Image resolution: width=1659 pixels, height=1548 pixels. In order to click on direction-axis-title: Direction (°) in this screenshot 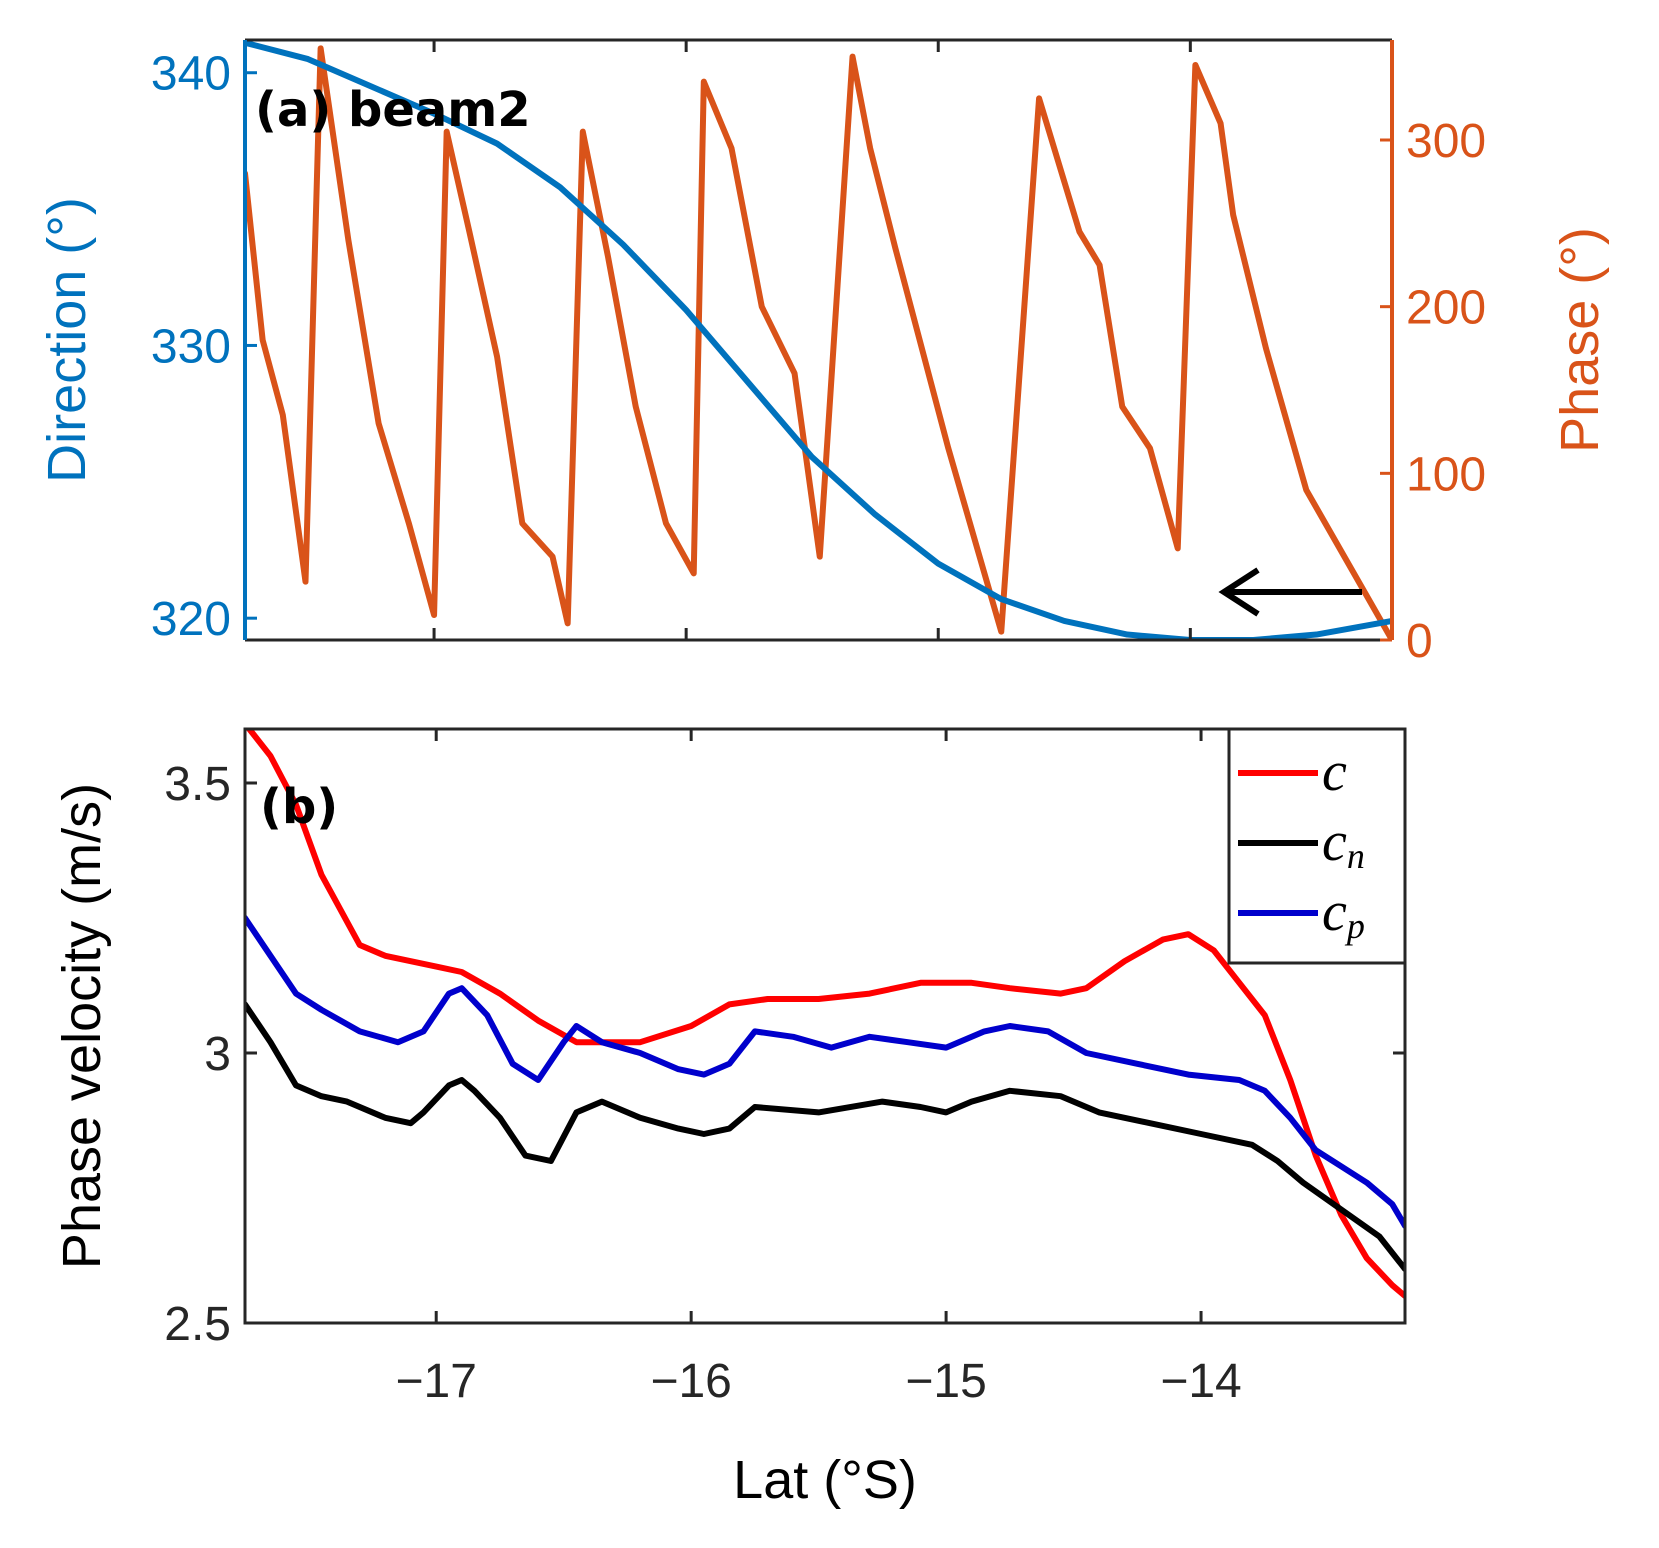, I will do `click(67, 340)`.